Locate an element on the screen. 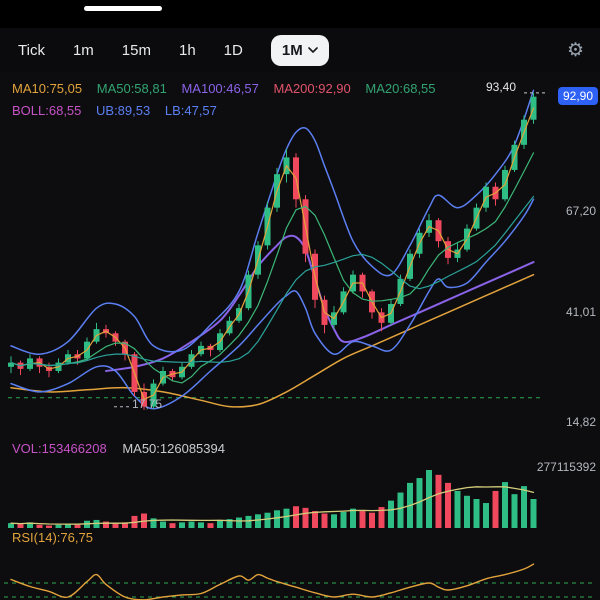 Image resolution: width=600 pixels, height=600 pixels. ma50-label: MA50:58,81 is located at coordinates (131, 88).